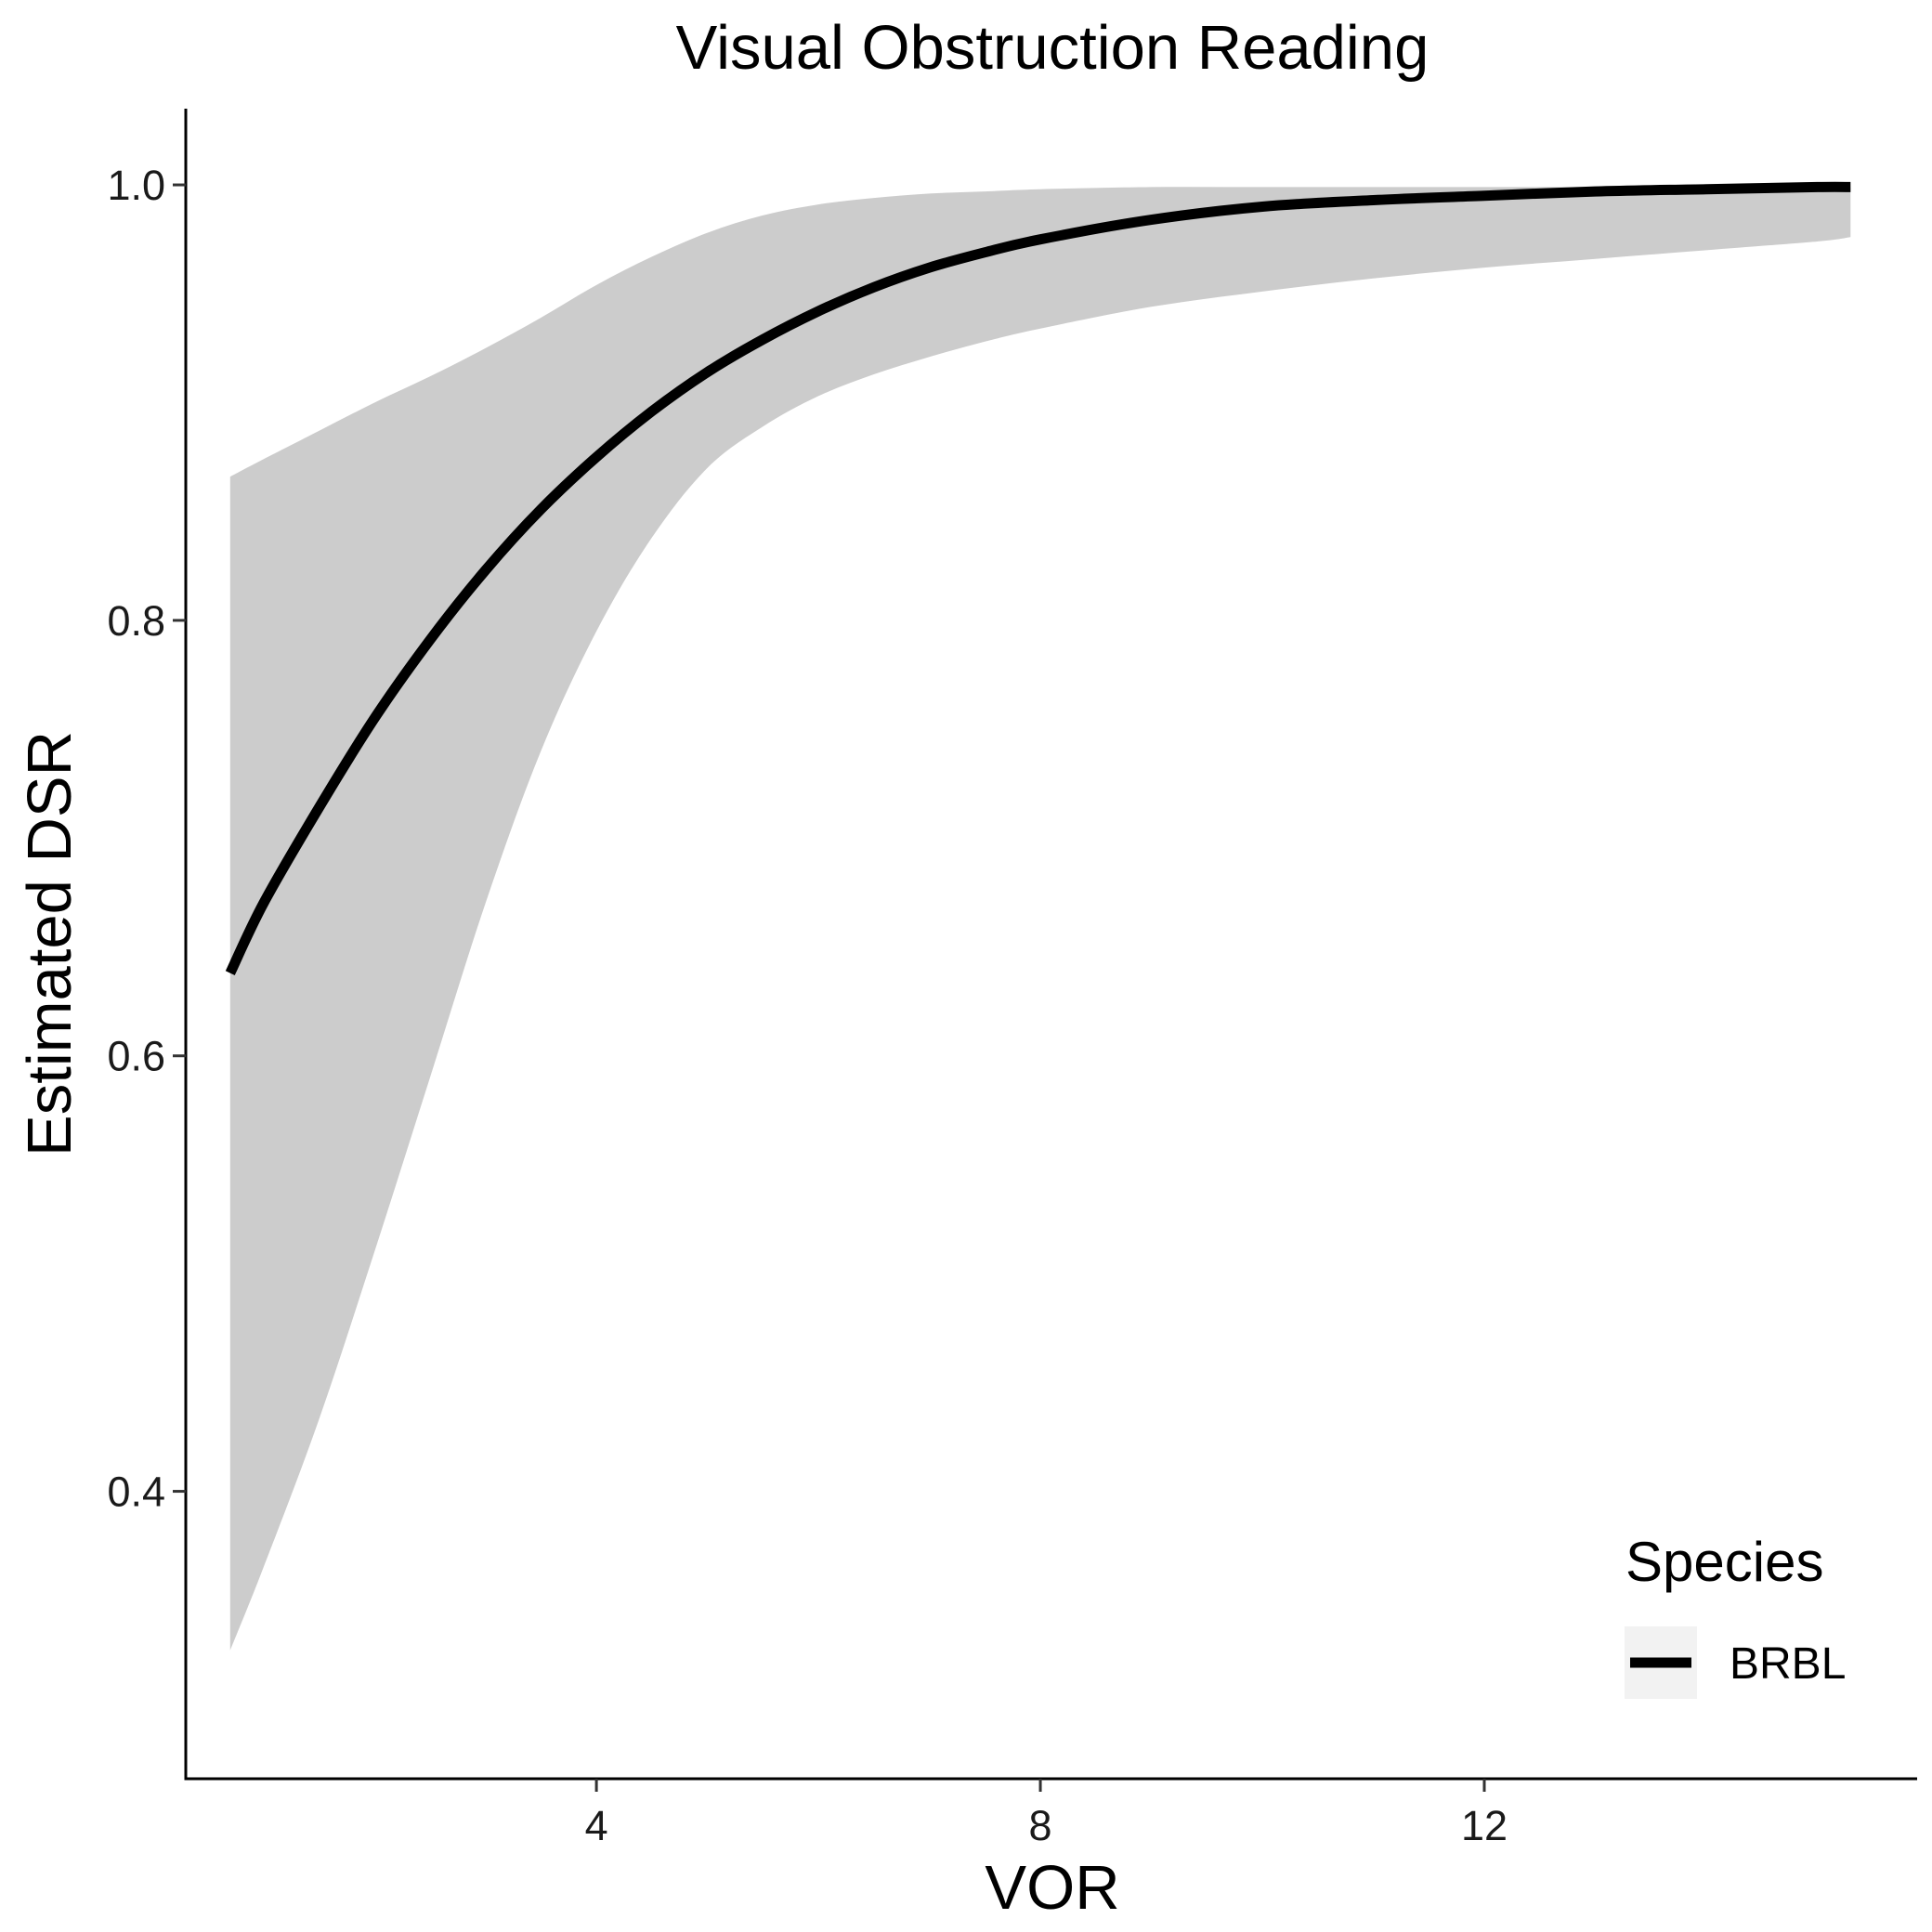  I want to click on x-axis-title: VOR, so click(1052, 1888).